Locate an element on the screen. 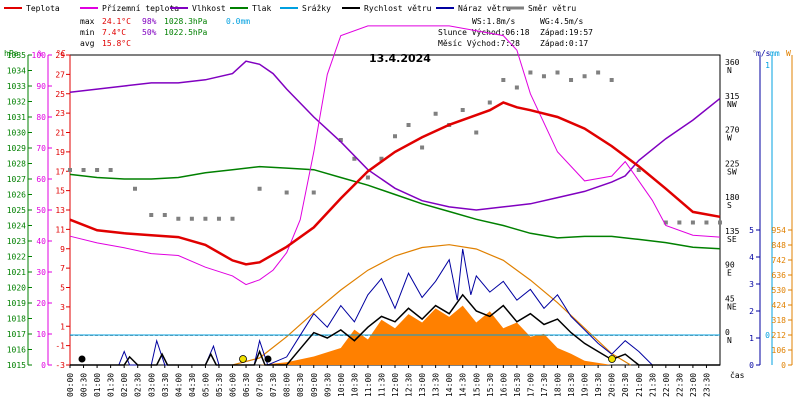 This screenshot has width=800, height=400. humidity-axis: % 0 10 20 30 40 50 60 70 80 90 100 is located at coordinates (42, 209).